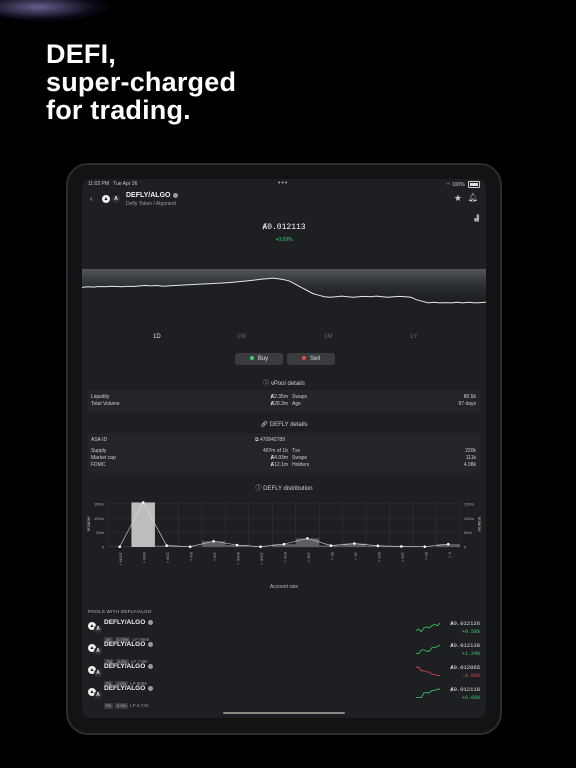  I want to click on defly-swaps-label: Swaps, so click(300, 458).